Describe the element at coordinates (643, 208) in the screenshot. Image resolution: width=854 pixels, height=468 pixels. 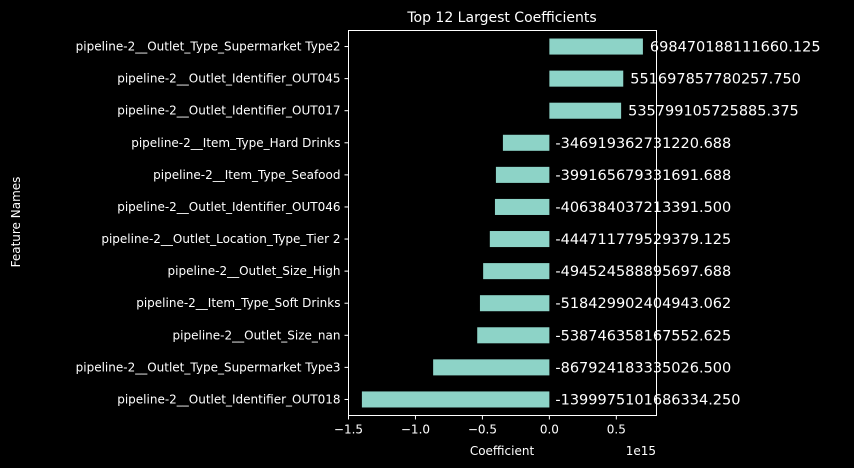
I see `data-label: -406384037213391.500` at that location.